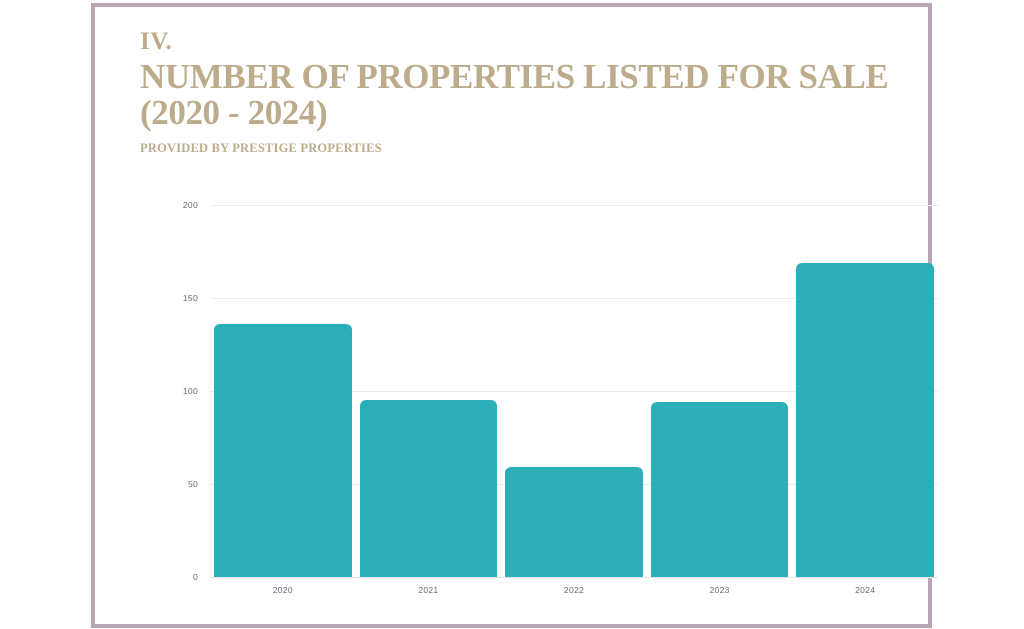 This screenshot has height=629, width=1024. What do you see at coordinates (156, 41) in the screenshot?
I see `section-numeral: IV.` at bounding box center [156, 41].